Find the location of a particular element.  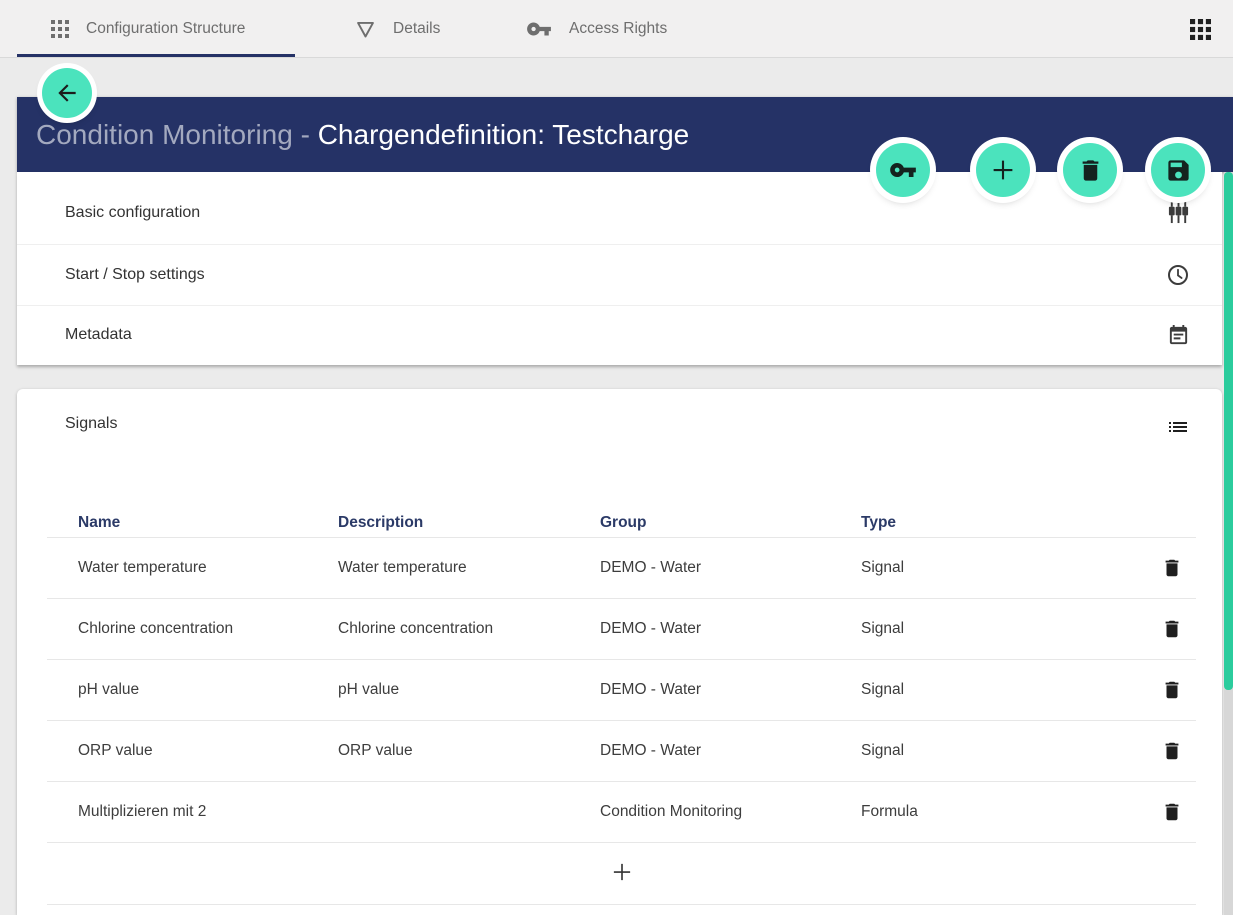

filter-icon is located at coordinates (365, 29).